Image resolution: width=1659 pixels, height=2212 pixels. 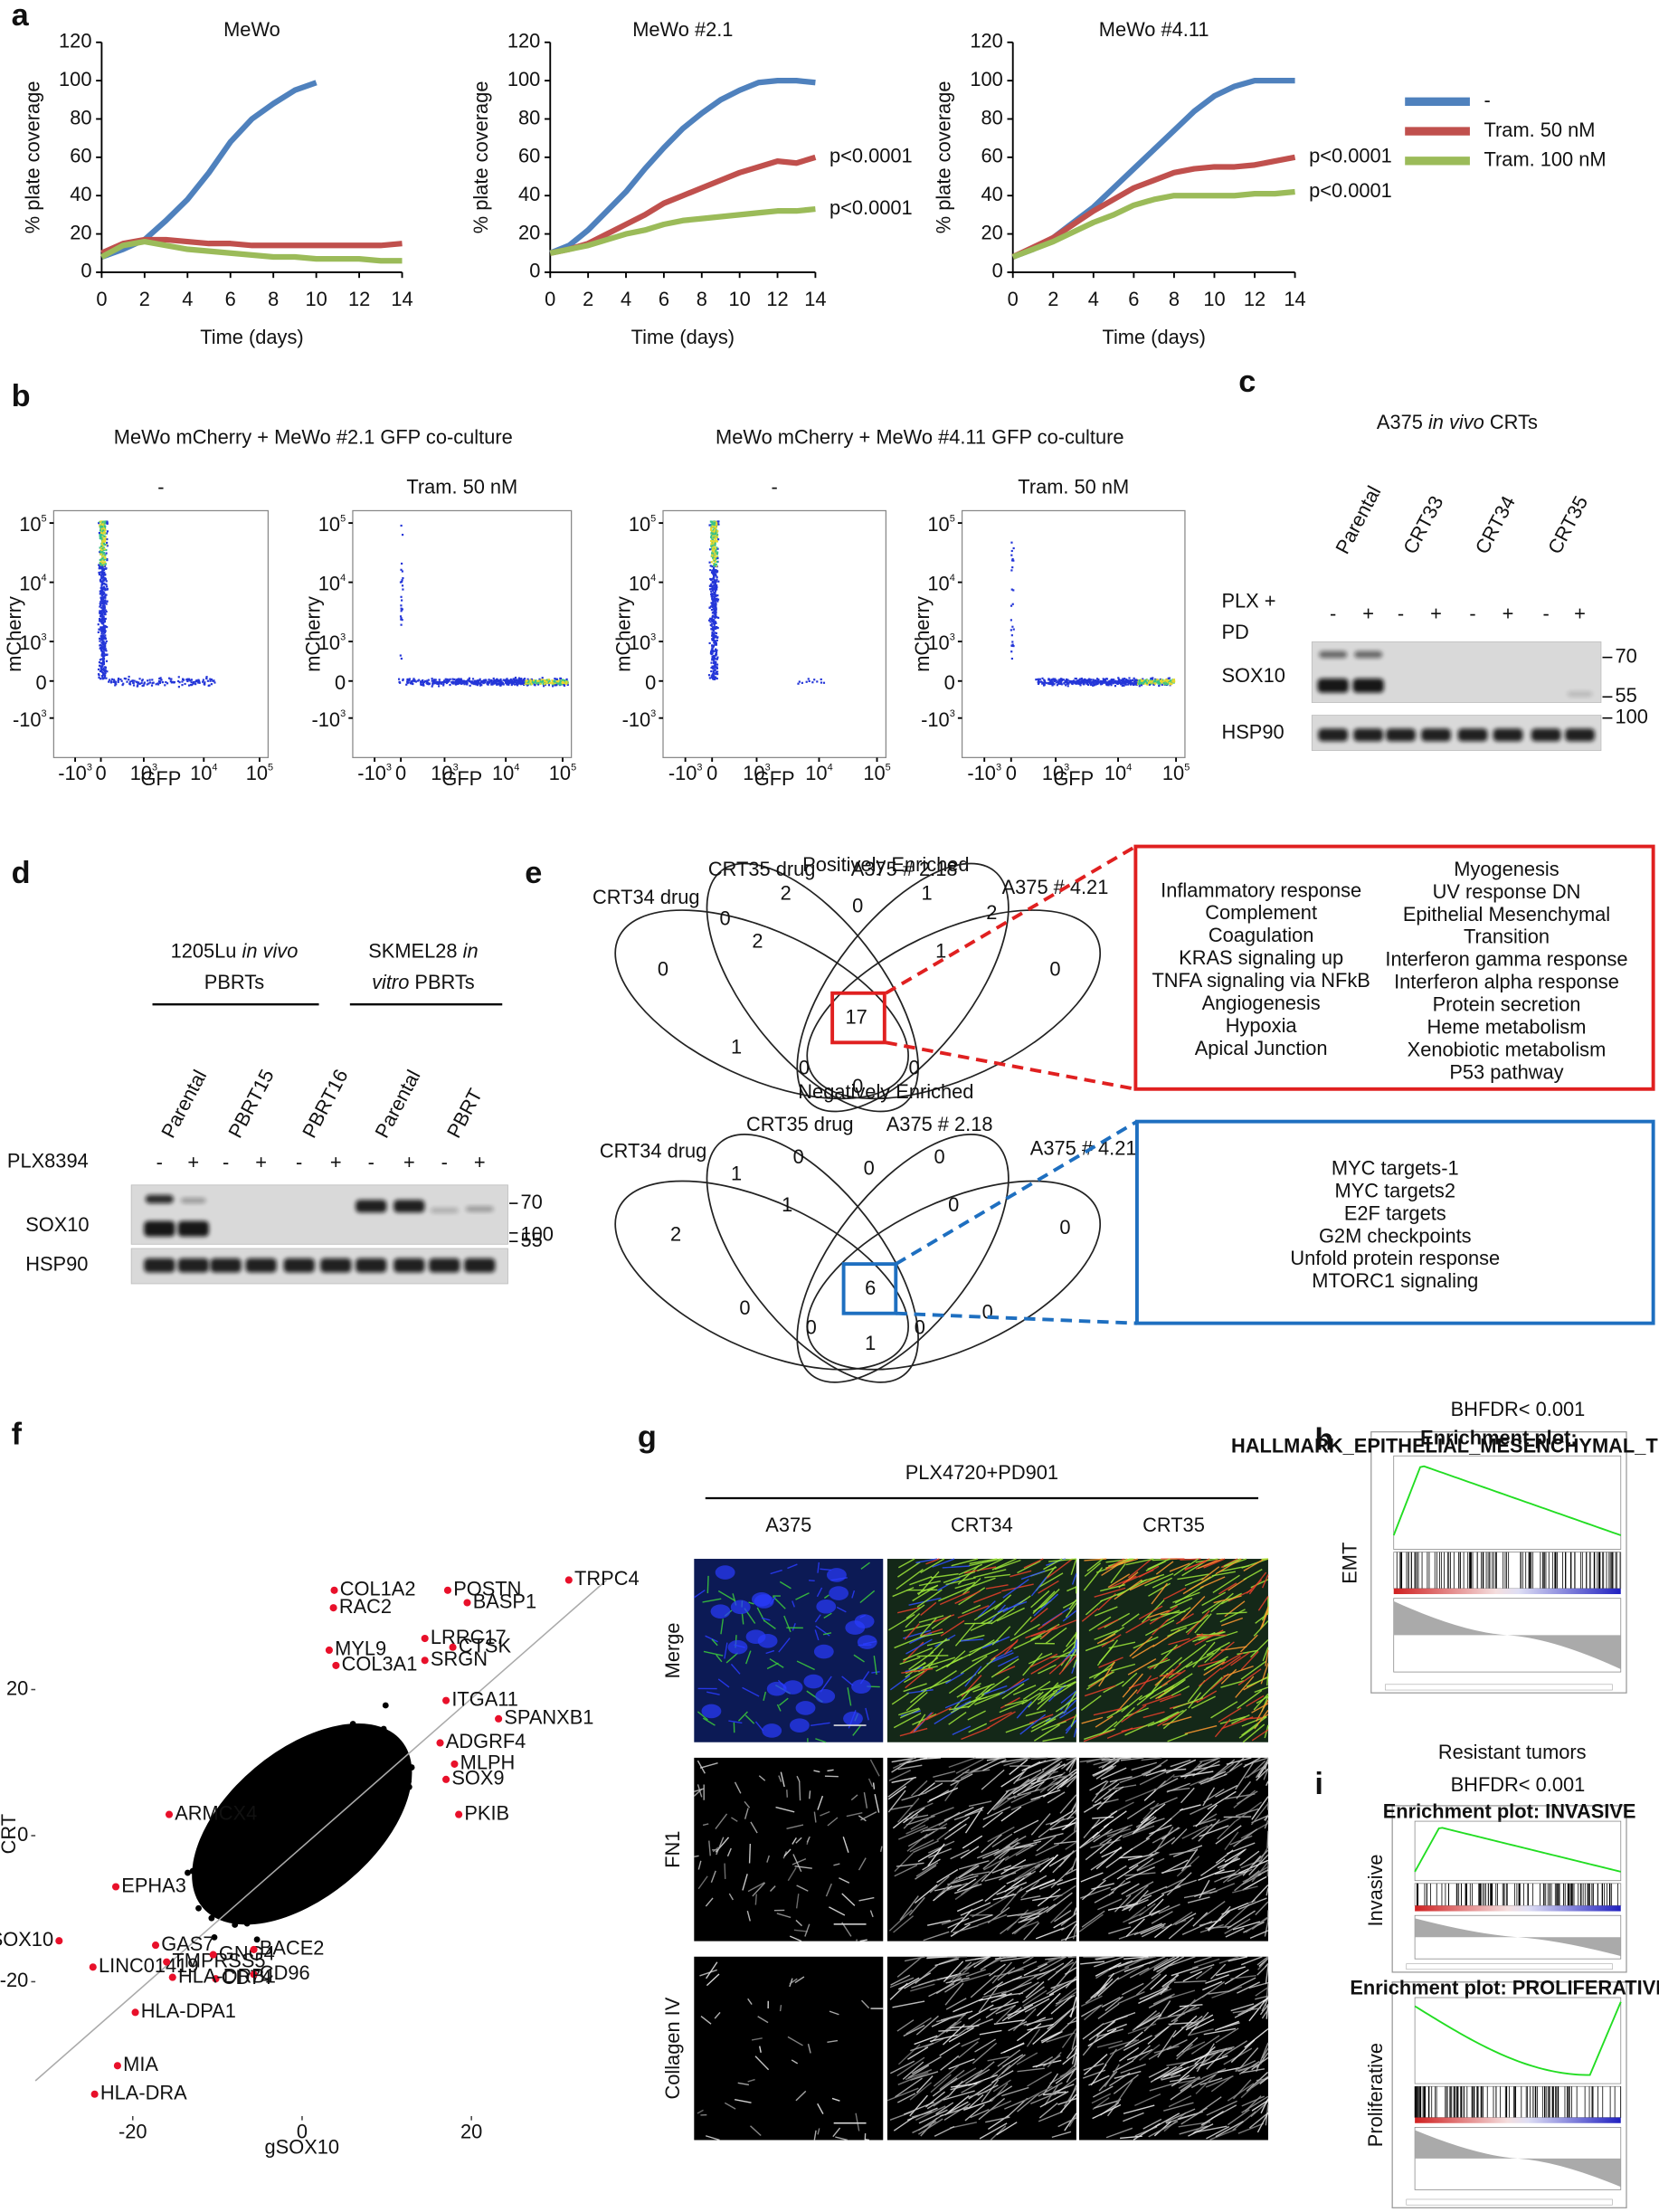 I want to click on connector, so click(x=1017, y=1222).